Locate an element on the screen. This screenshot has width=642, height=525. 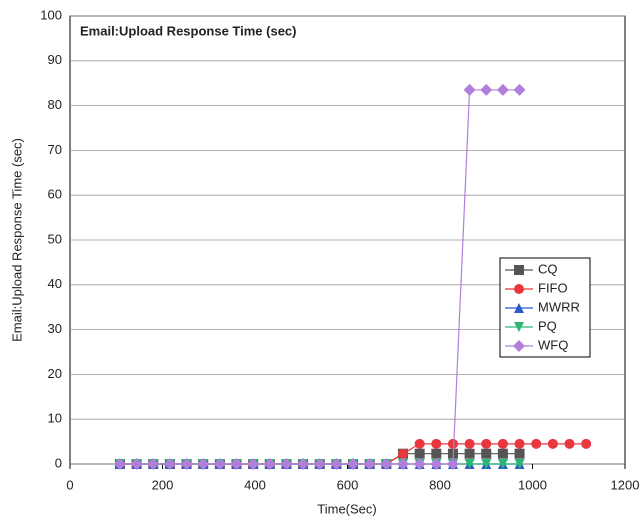
y-tick-label: 10 is located at coordinates (55, 418).